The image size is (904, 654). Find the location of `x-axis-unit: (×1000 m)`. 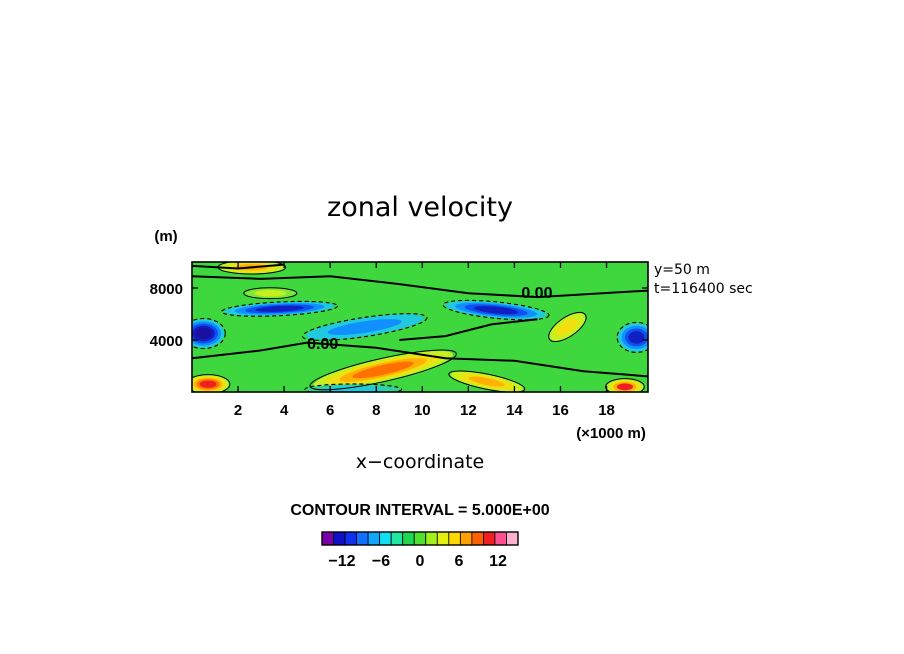

x-axis-unit: (×1000 m) is located at coordinates (611, 433).